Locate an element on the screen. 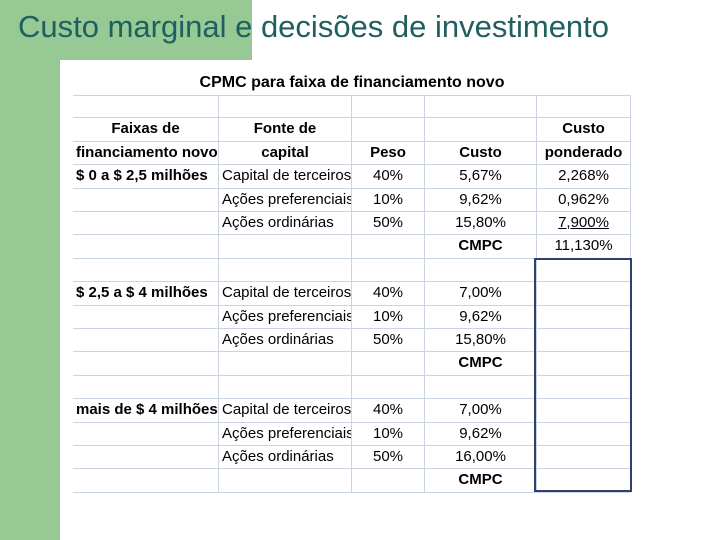  header-custo-ponderado: ponderado is located at coordinates (584, 153).